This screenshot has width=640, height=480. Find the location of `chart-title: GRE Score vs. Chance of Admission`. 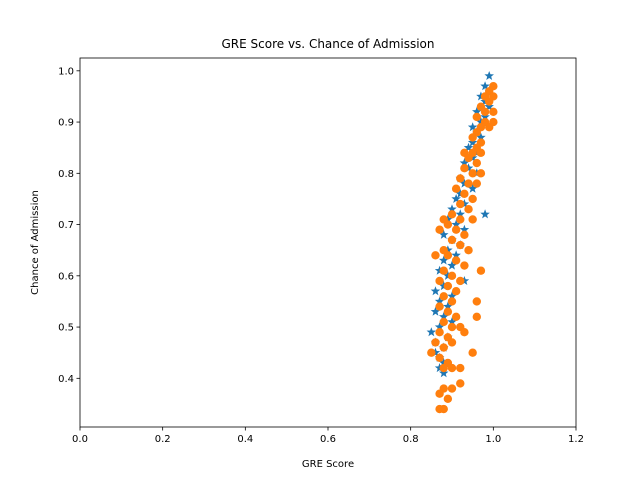

chart-title: GRE Score vs. Chance of Admission is located at coordinates (328, 44).